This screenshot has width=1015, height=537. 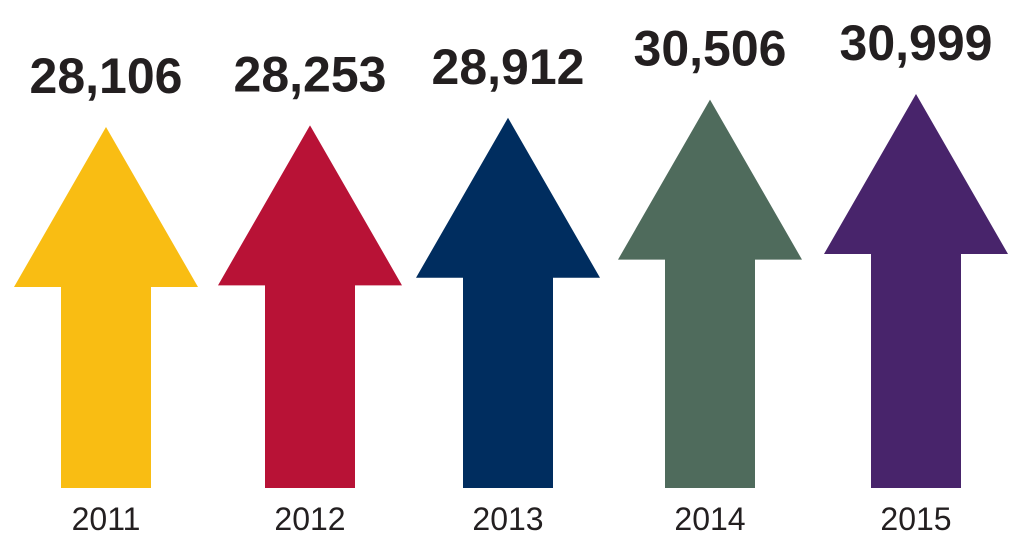 What do you see at coordinates (709, 519) in the screenshot?
I see `year-label-2014: 2014` at bounding box center [709, 519].